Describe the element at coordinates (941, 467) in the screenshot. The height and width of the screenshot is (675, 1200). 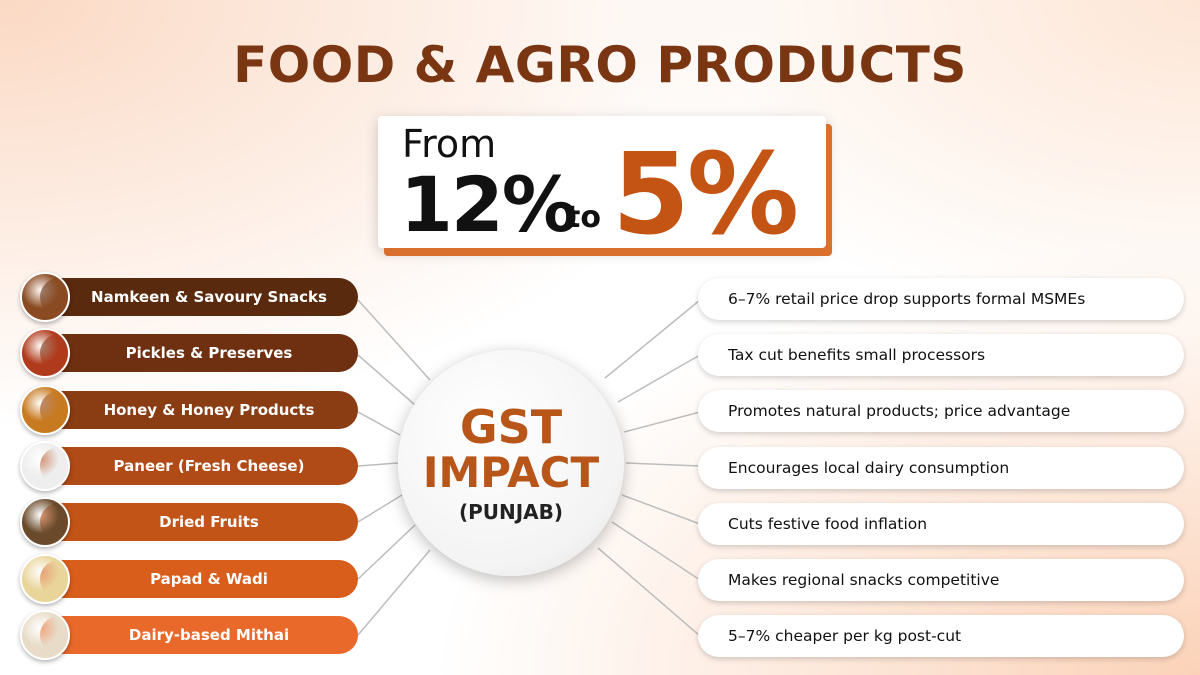
I see `impact-pill: Encourages local dairy consumption` at that location.